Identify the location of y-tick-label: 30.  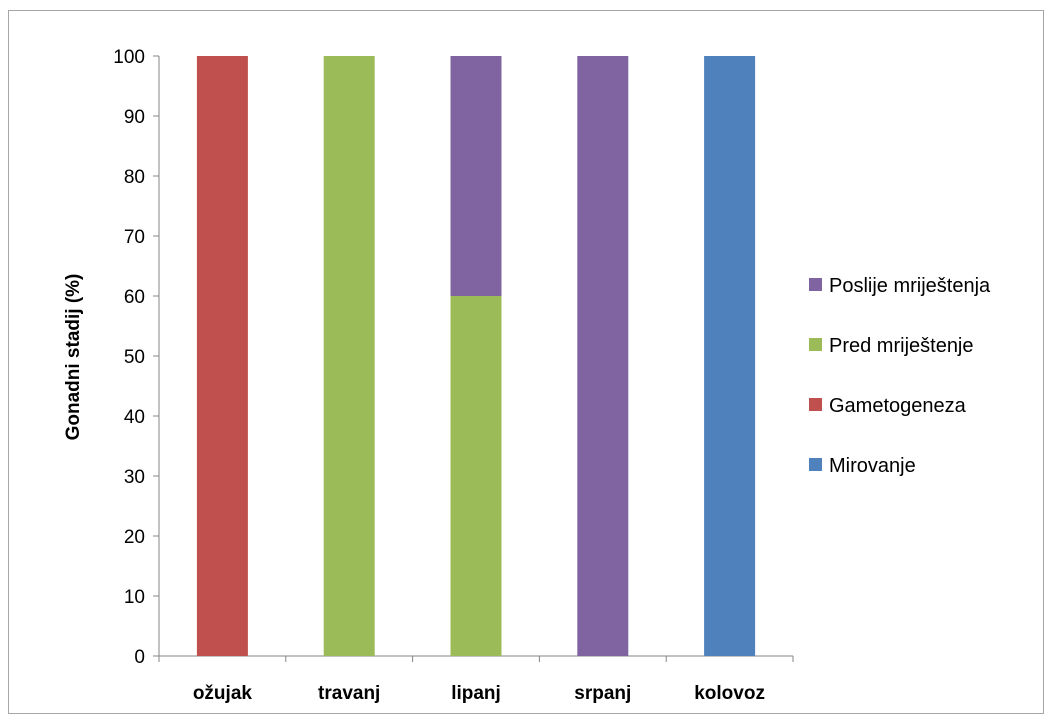
(134, 477).